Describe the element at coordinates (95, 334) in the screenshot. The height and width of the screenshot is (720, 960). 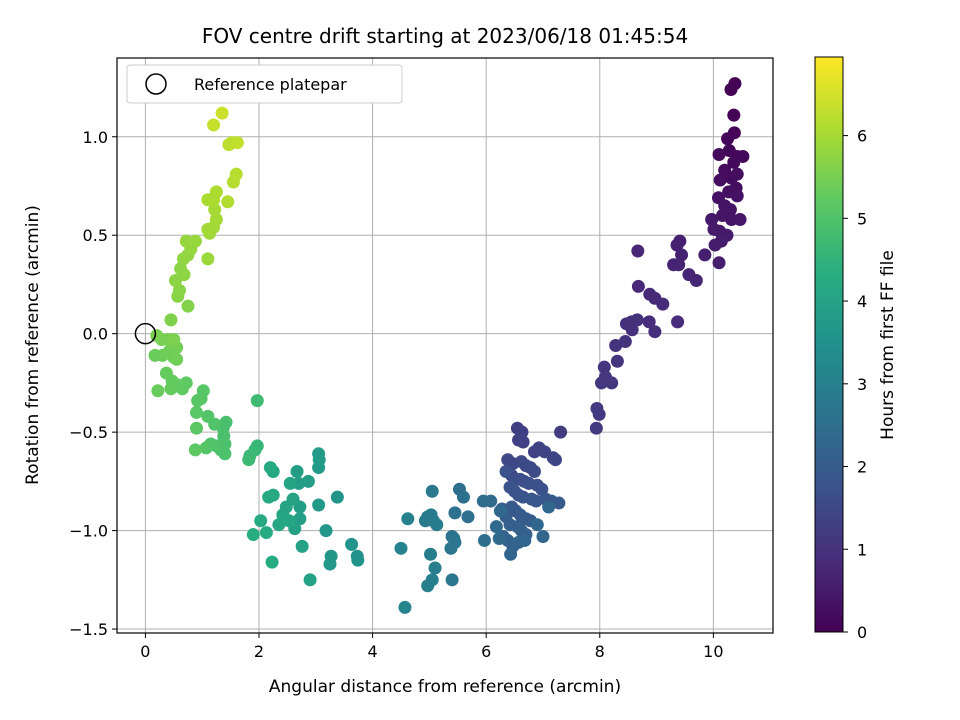
I see `y-tick-label: 0.0` at that location.